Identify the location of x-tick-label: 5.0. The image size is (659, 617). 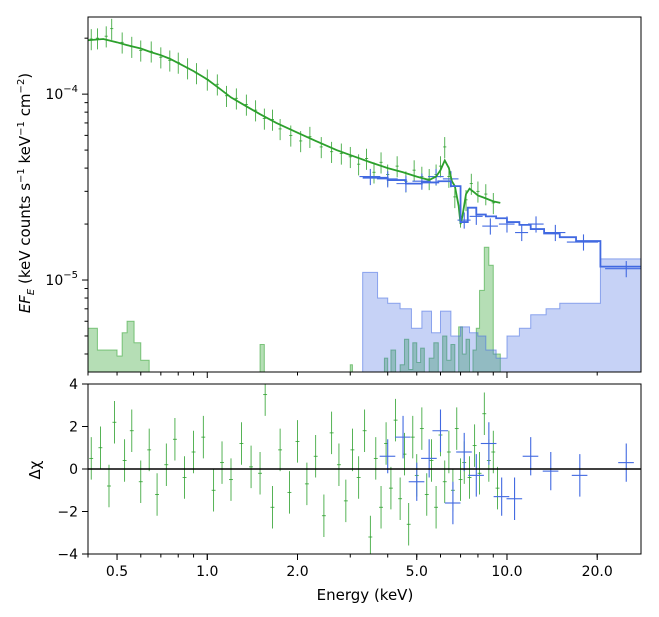
(417, 572).